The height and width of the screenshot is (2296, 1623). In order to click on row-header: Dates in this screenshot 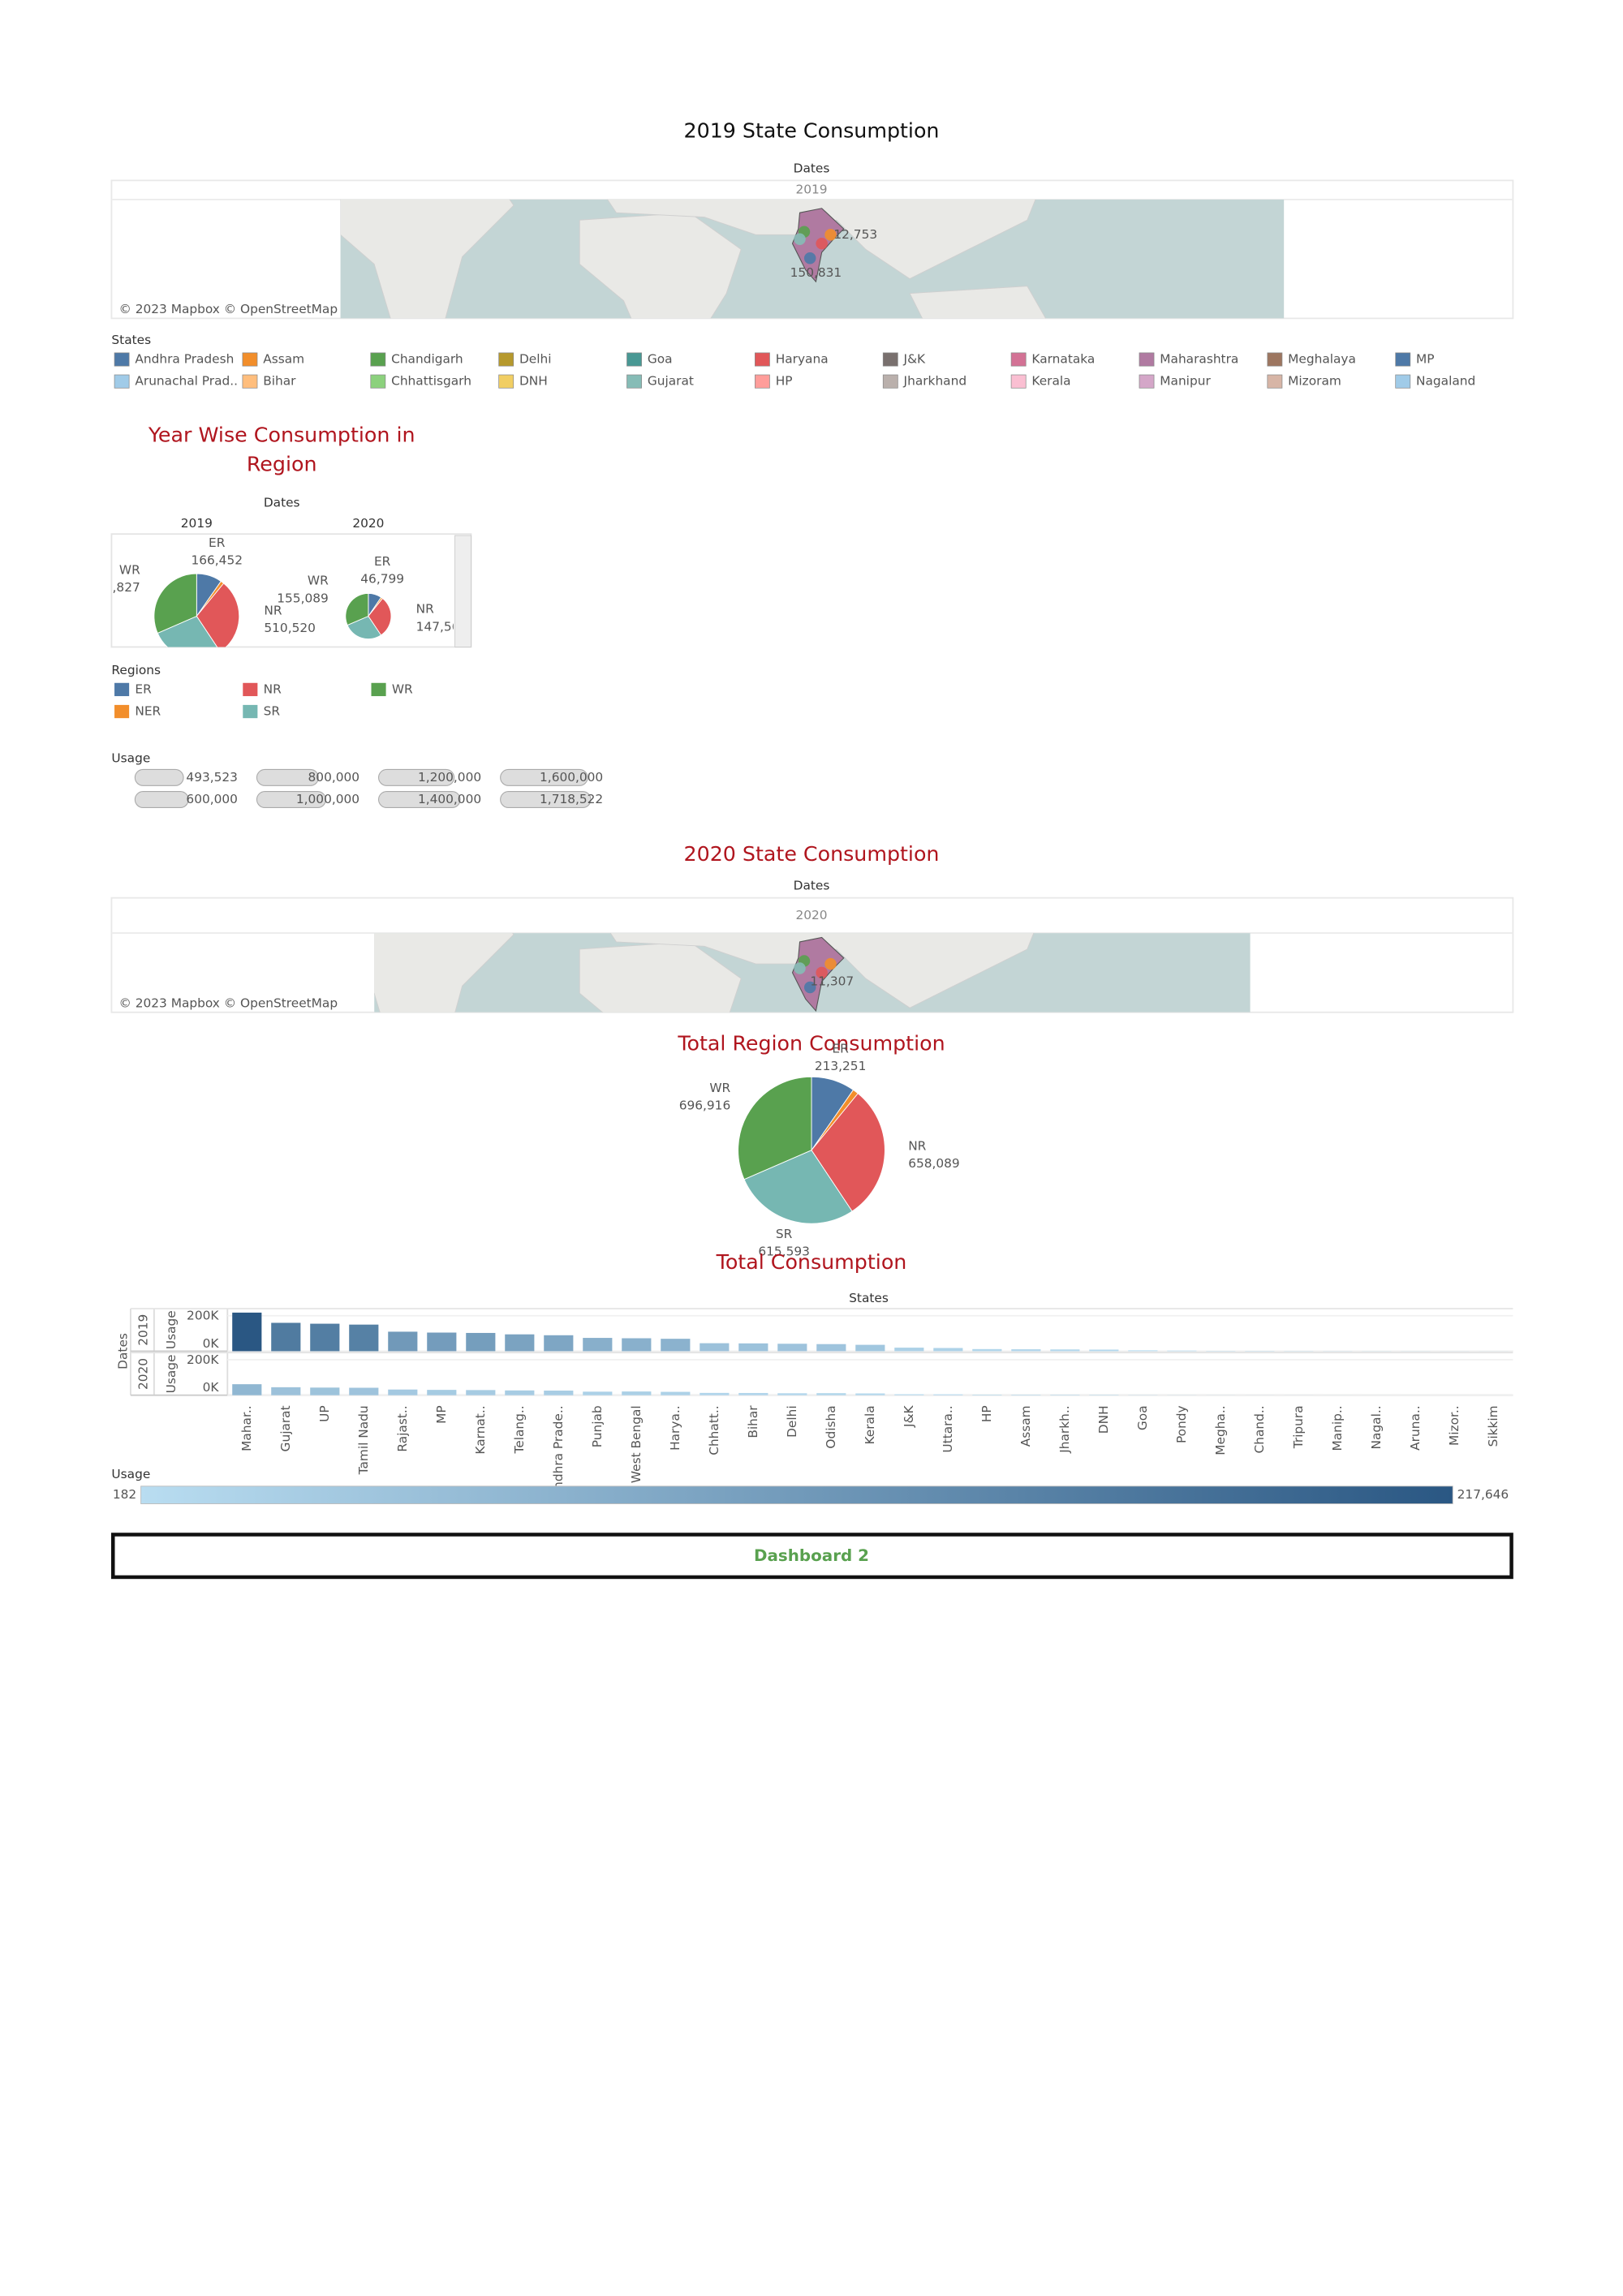, I will do `click(122, 1351)`.